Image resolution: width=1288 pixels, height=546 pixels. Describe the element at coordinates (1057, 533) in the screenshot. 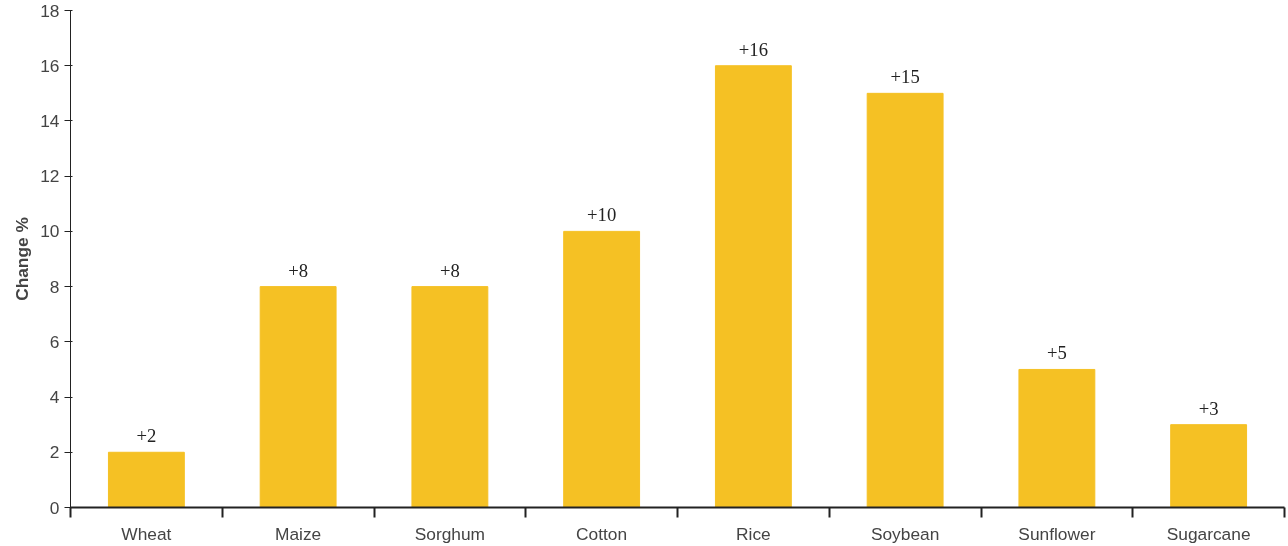

I see `x-tick-label: Sunflower` at that location.